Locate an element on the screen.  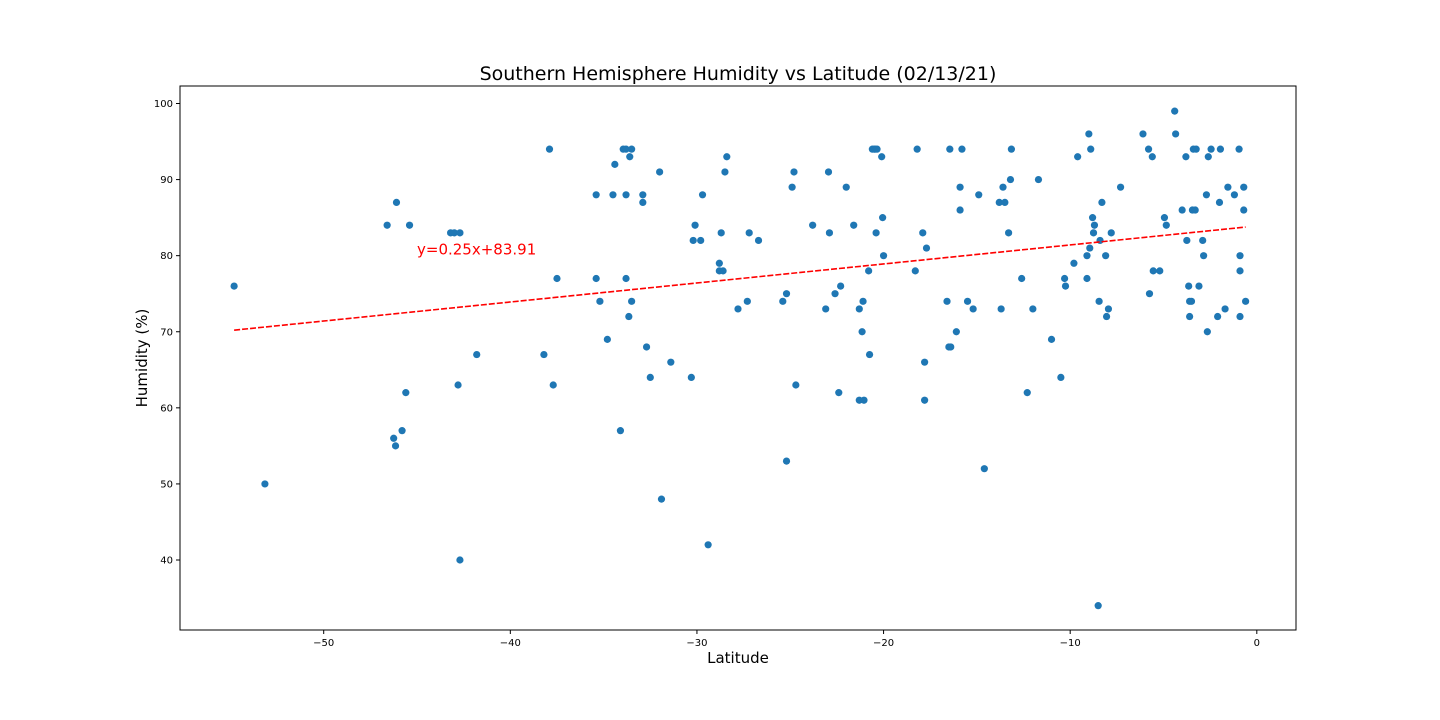
y-tick-label: 50 is located at coordinates (166, 484).